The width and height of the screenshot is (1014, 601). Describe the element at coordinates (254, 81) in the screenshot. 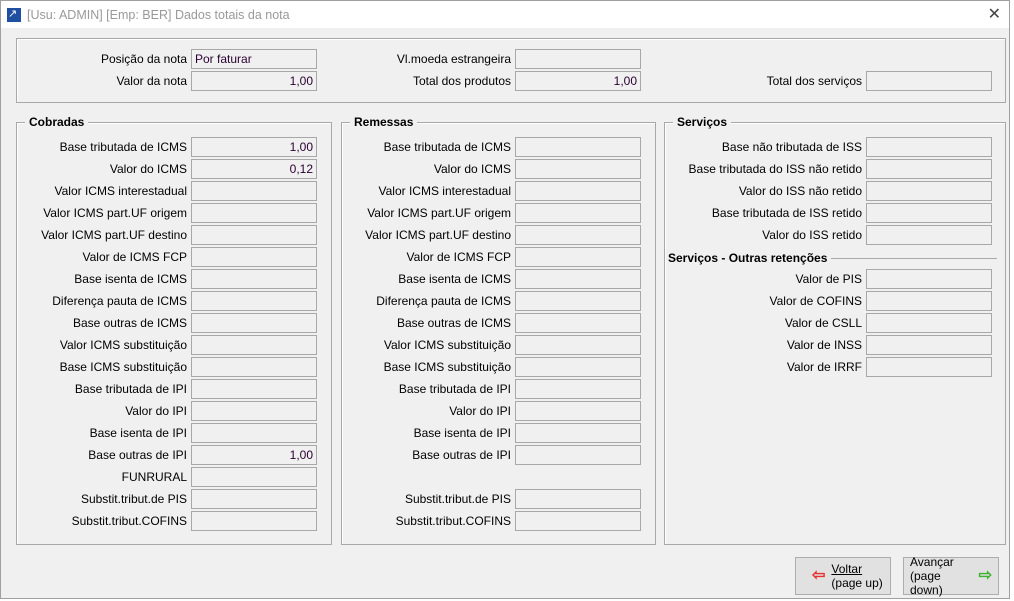

I see `valor-nota-field: 1,00` at that location.